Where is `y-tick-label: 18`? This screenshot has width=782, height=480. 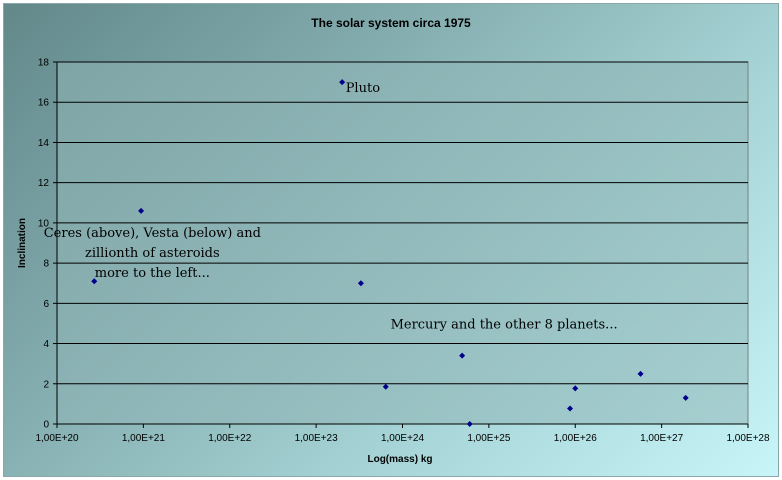
y-tick-label: 18 is located at coordinates (44, 63).